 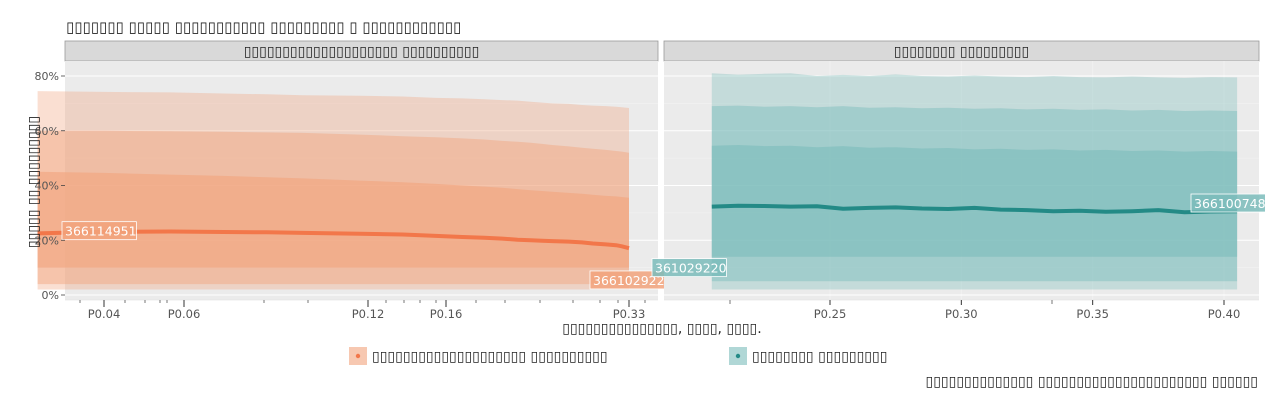 I want to click on x-tick-label: P0.33, so click(x=629, y=314).